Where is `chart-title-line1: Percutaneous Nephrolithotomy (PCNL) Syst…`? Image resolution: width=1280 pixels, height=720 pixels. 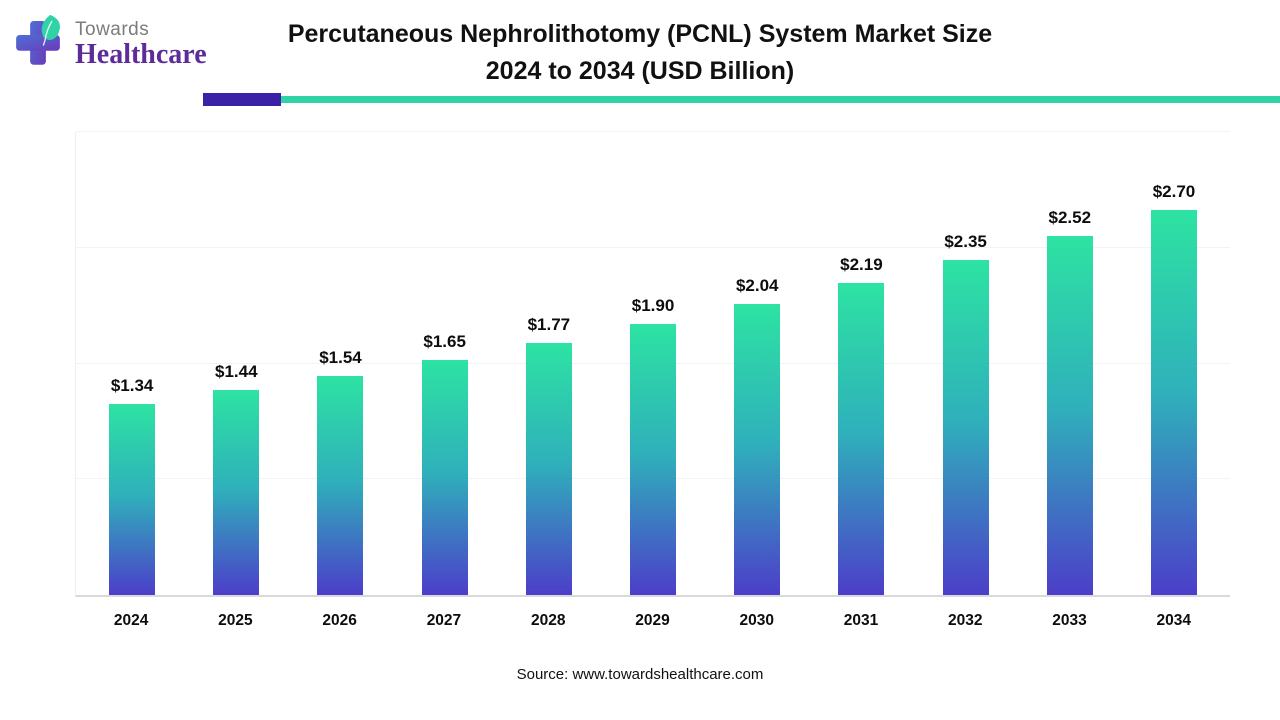
chart-title-line1: Percutaneous Nephrolithotomy (PCNL) Syst… is located at coordinates (640, 34).